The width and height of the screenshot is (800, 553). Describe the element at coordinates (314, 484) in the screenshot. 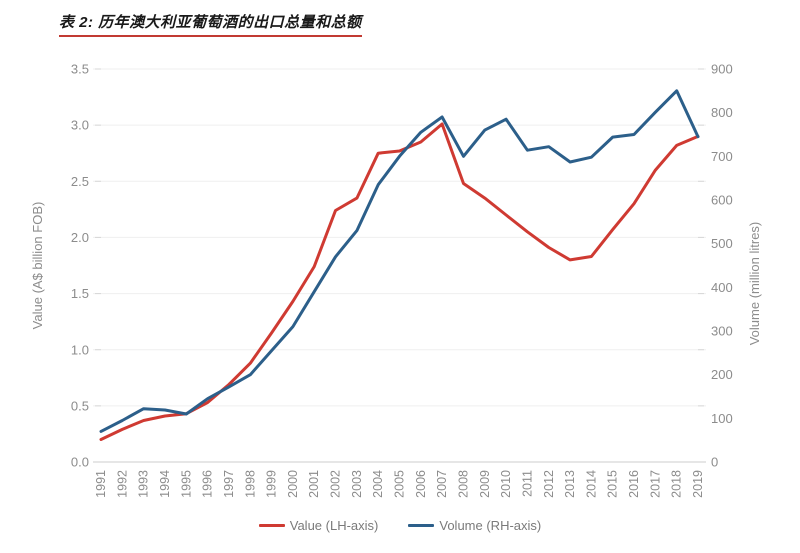

I see `x-axis-tick-label: 2001` at that location.